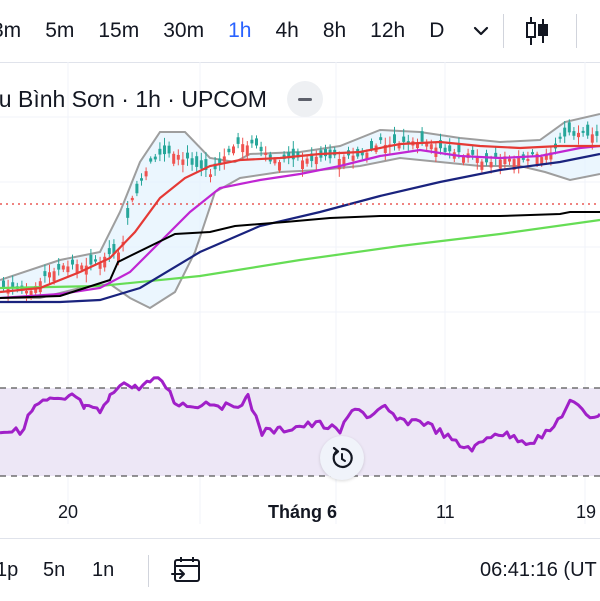 Image resolution: width=600 pixels, height=601 pixels. I want to click on chevron-down-icon, so click(481, 31).